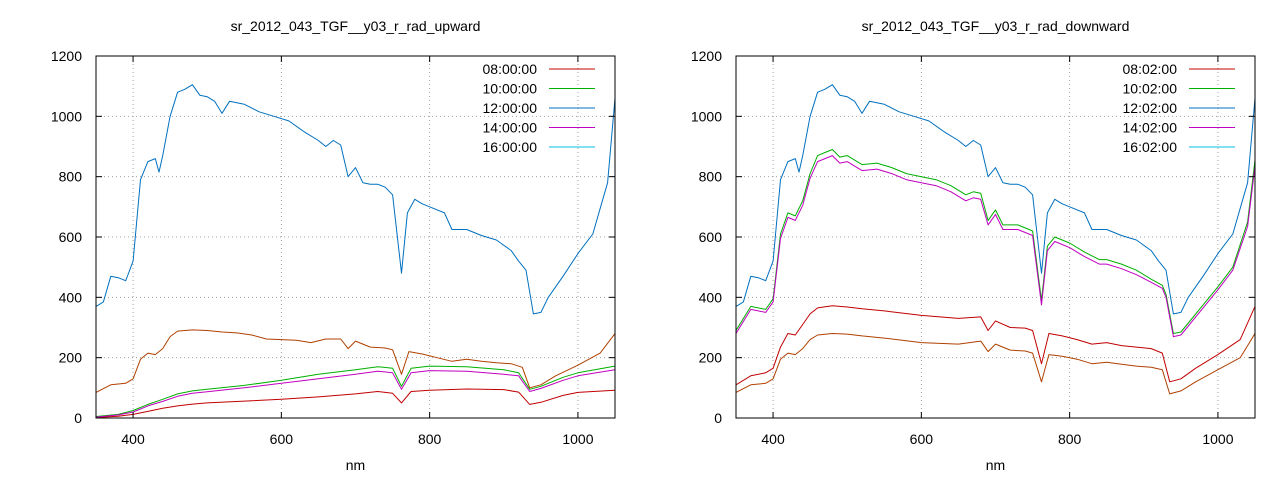 The width and height of the screenshot is (1280, 480). Describe the element at coordinates (1179, 108) in the screenshot. I see `legend: 08:02:00 10:02:00 12:02:00 14:02:00 16:02:00` at that location.